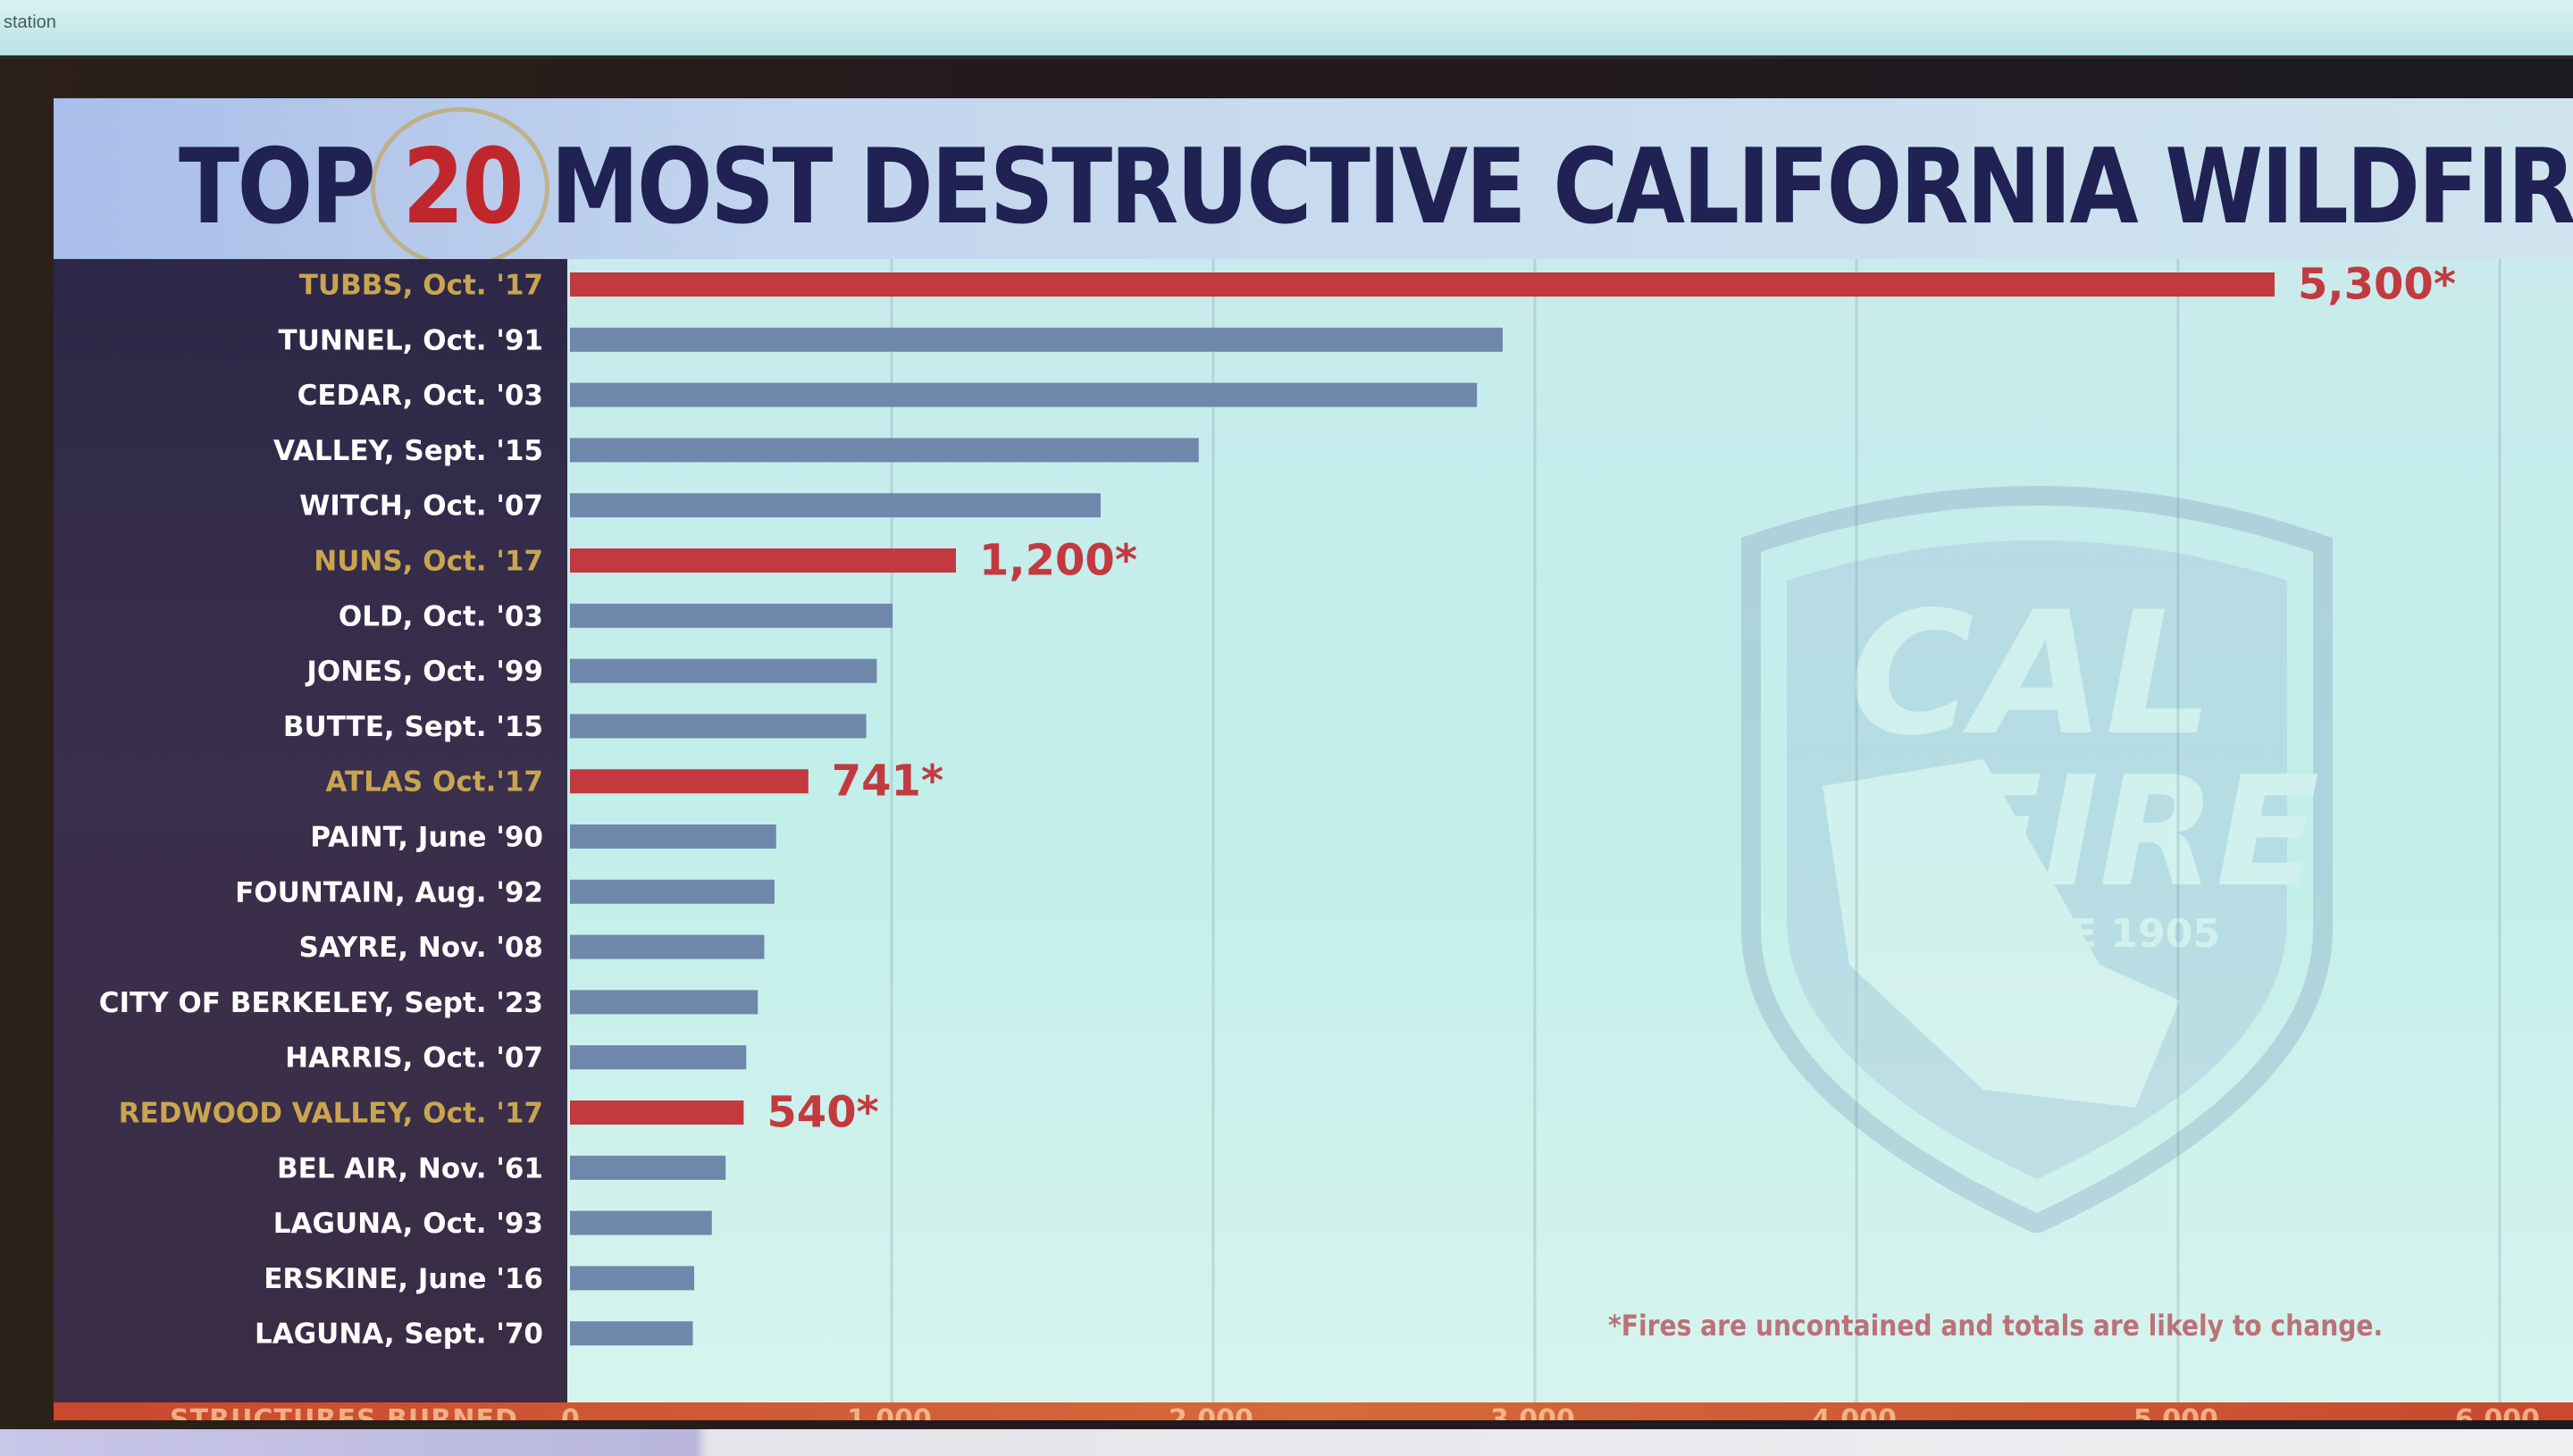  What do you see at coordinates (1313, 1411) in the screenshot?
I see `x-axis-band` at bounding box center [1313, 1411].